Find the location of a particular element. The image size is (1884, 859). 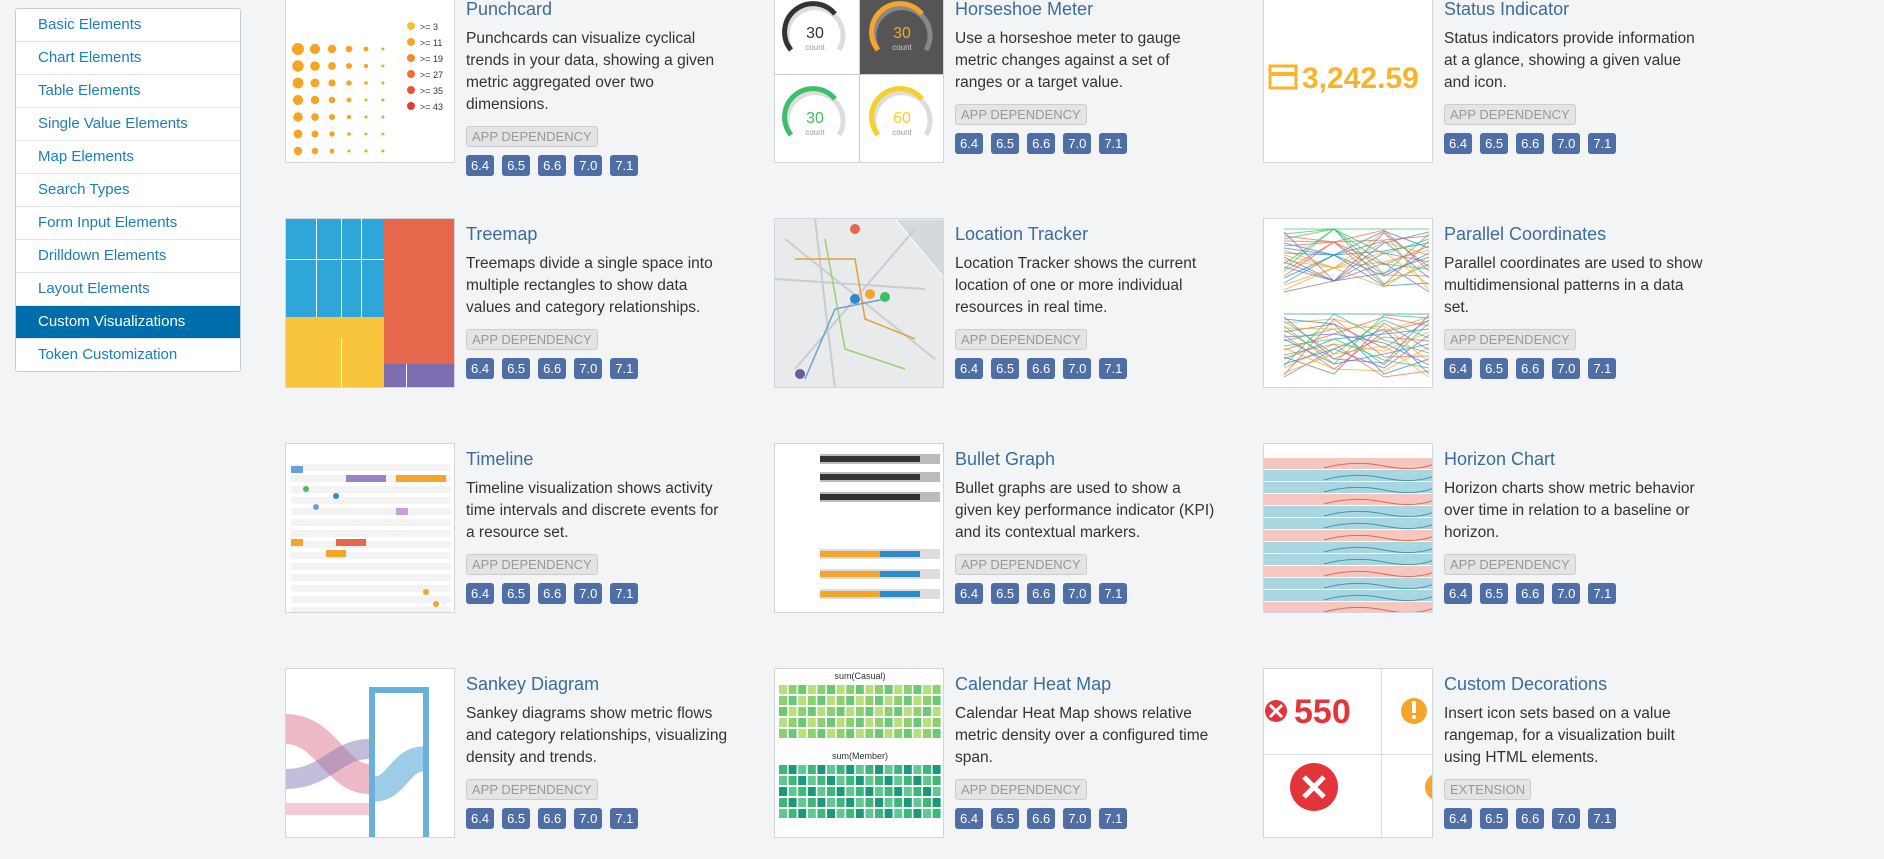

version-badge: 6.6 is located at coordinates (552, 593).